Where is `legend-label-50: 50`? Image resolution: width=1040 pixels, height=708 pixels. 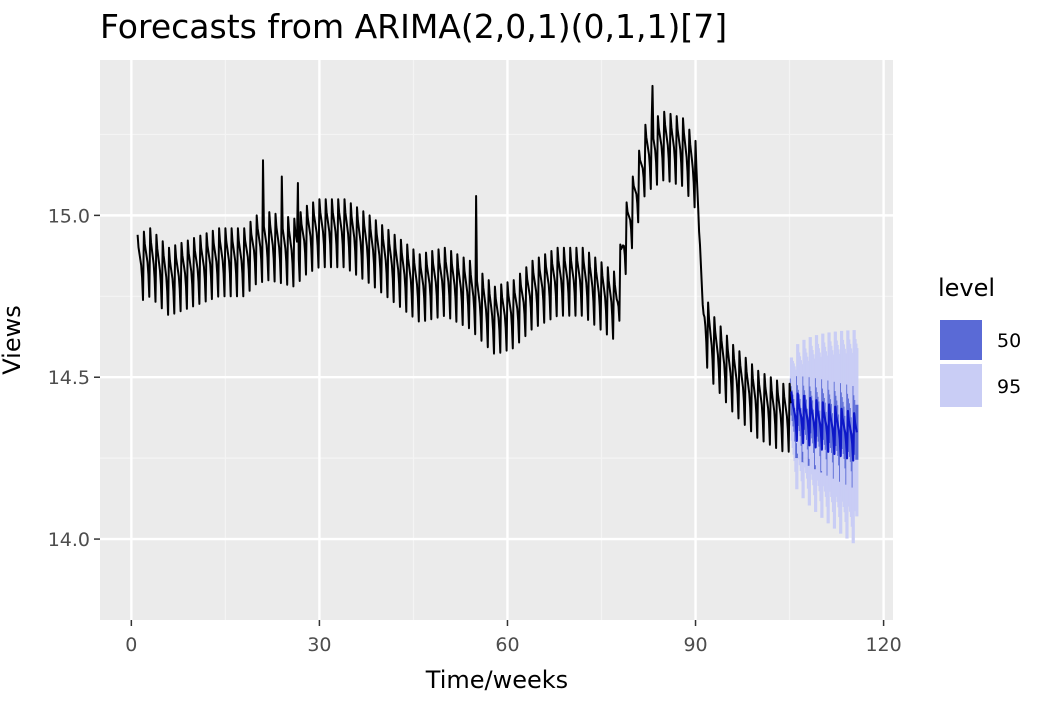 legend-label-50: 50 is located at coordinates (1009, 341).